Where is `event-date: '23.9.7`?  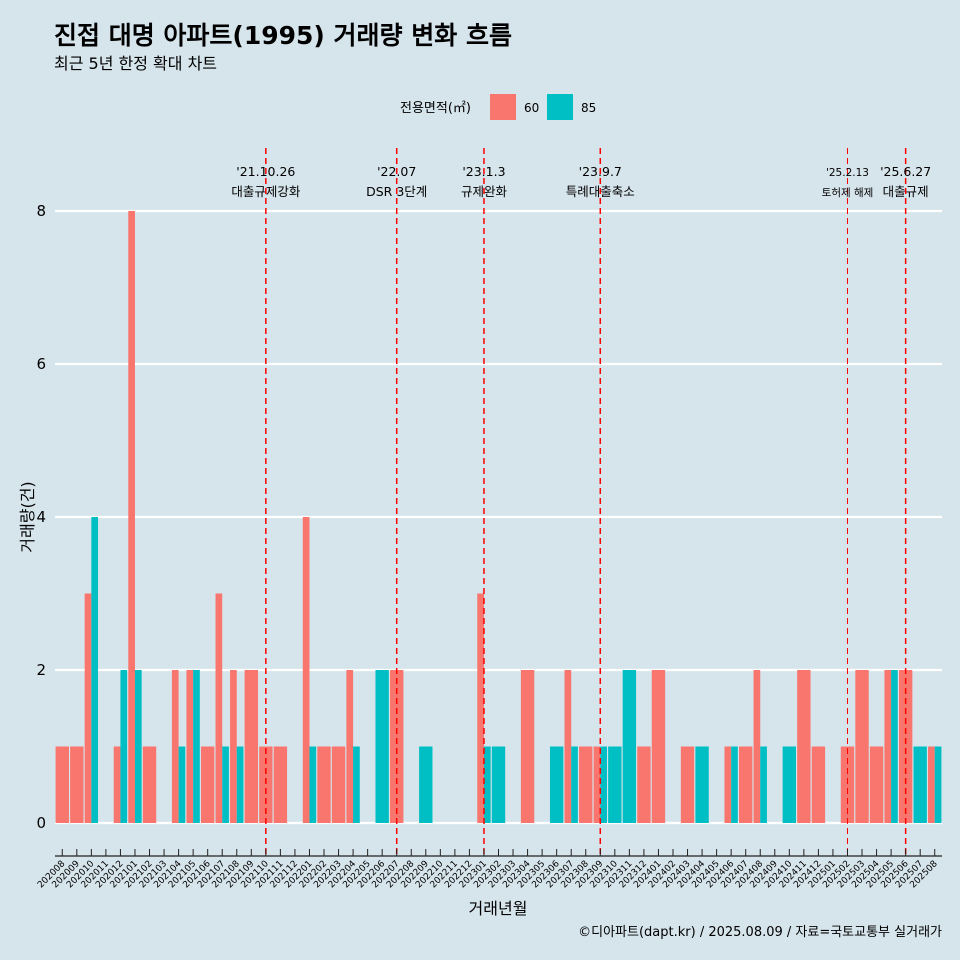
event-date: '23.9.7 is located at coordinates (600, 171).